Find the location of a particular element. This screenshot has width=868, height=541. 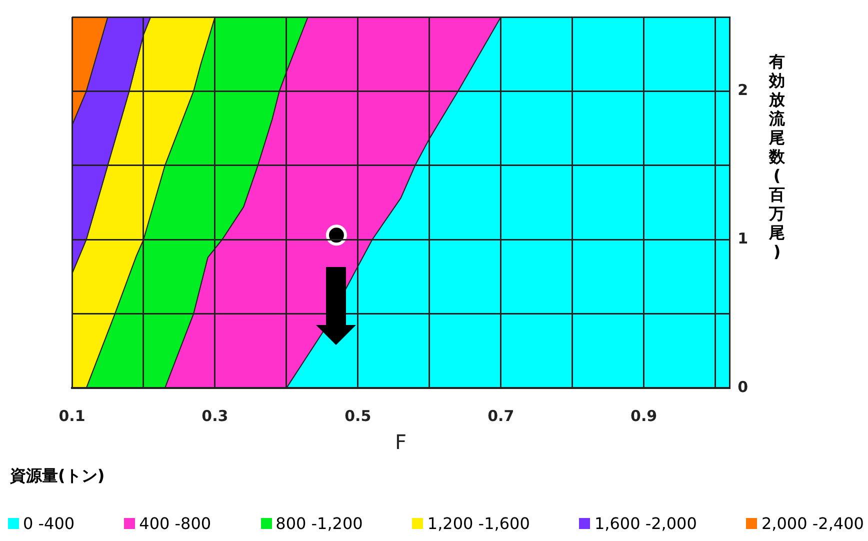

legend-label: 1,600 -2,000 is located at coordinates (645, 523).